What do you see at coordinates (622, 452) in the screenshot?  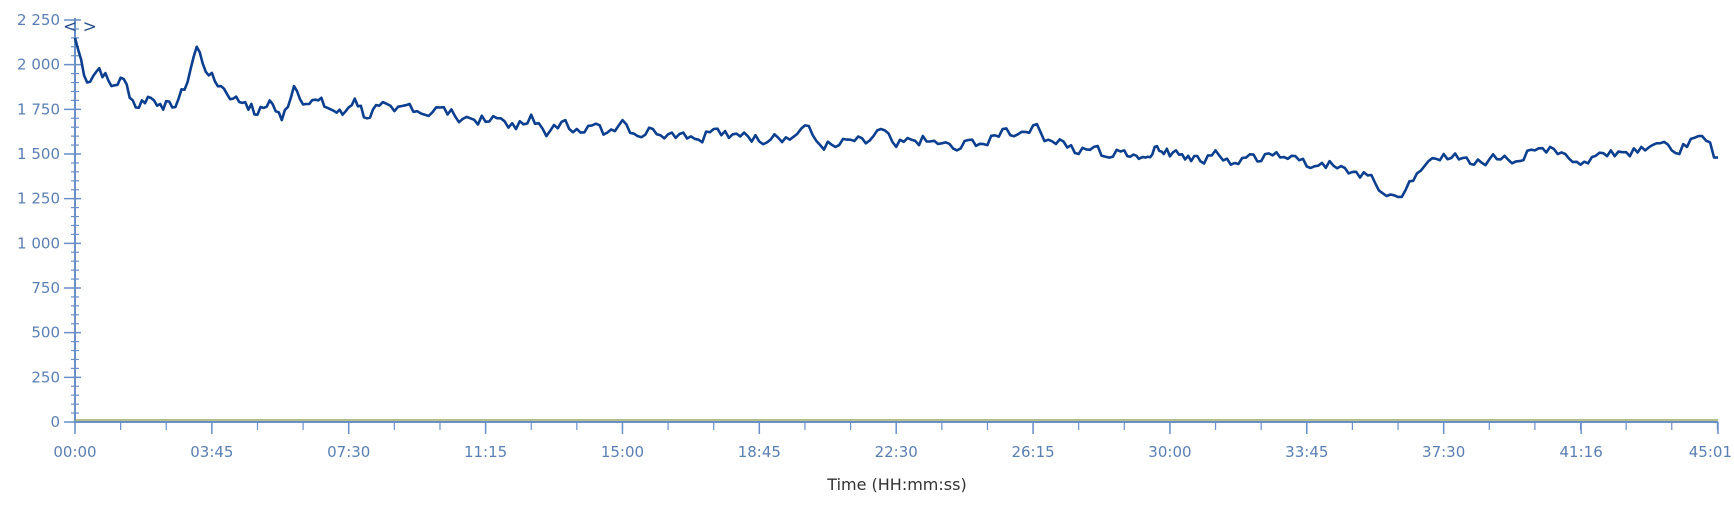 I see `x-tick-label: 15:00` at bounding box center [622, 452].